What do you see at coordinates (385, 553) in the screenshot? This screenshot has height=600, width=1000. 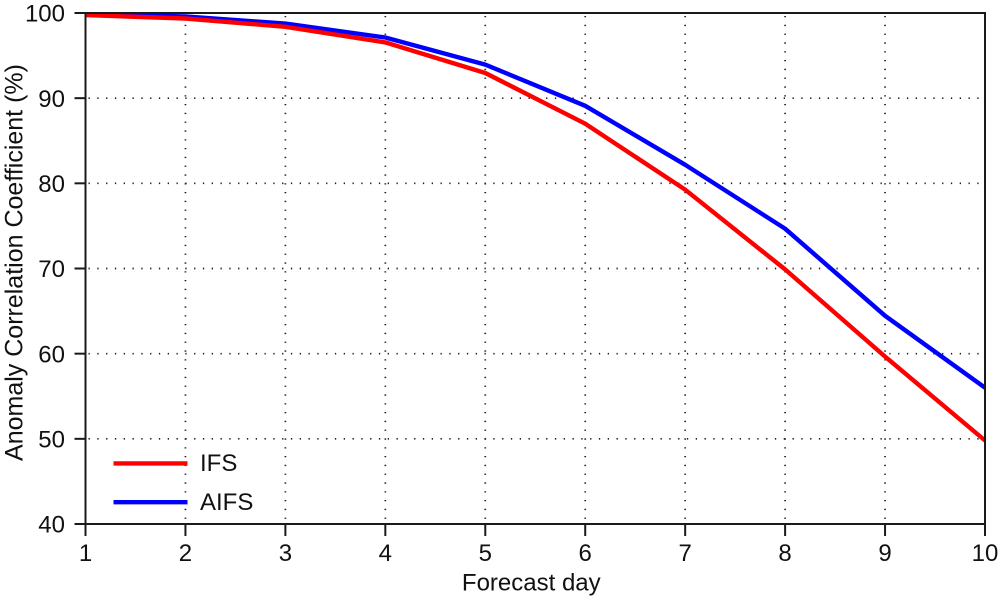 I see `svg-text: 4` at bounding box center [385, 553].